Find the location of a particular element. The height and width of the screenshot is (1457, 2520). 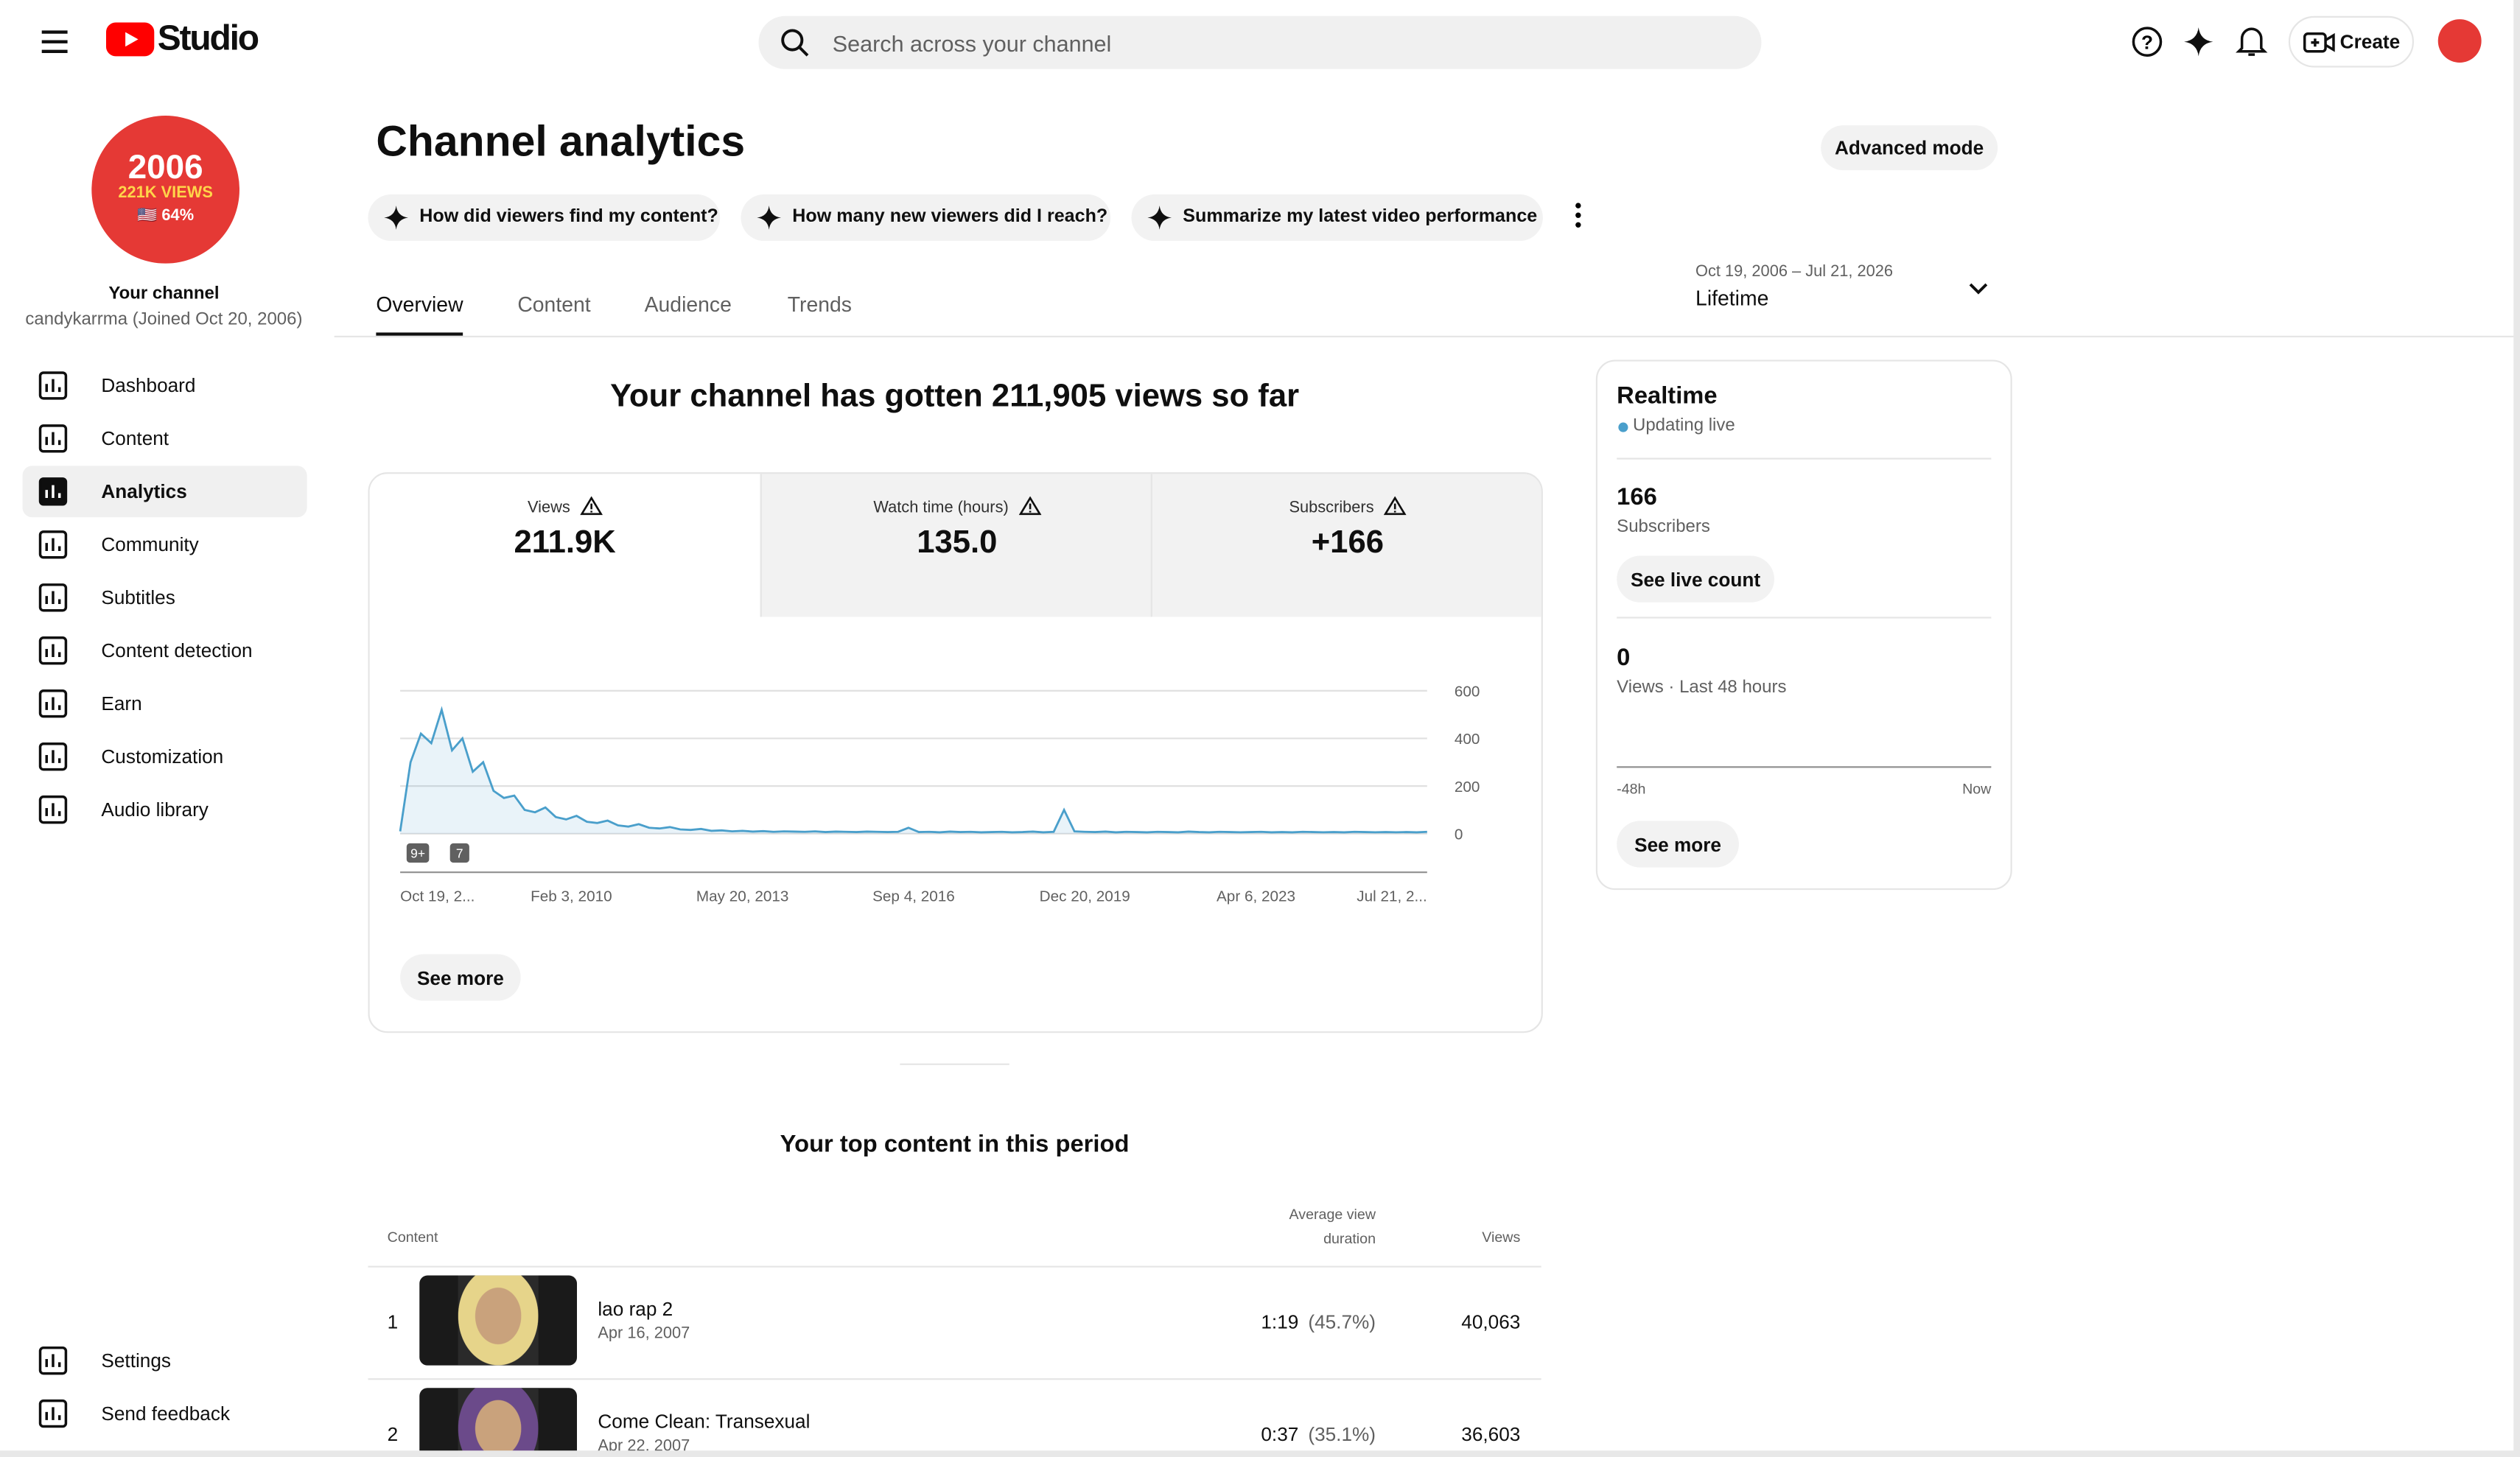

nav-item: Audio library is located at coordinates (155, 809).